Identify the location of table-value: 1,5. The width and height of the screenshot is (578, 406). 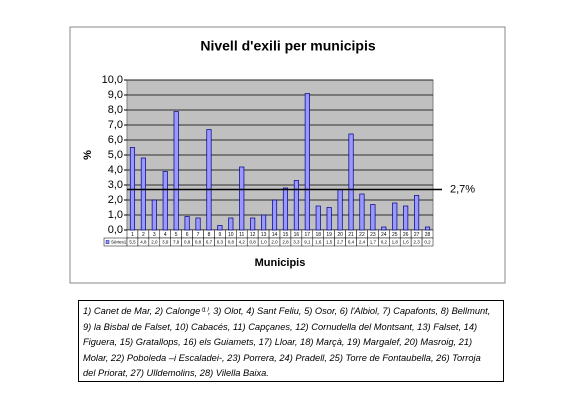
(329, 242).